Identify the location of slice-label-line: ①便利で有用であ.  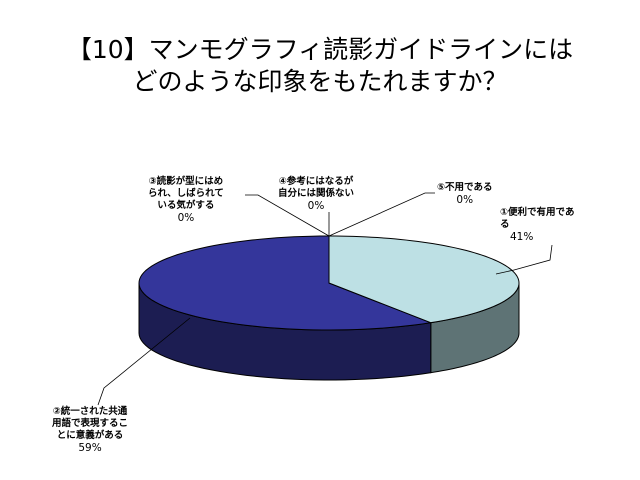
(537, 212).